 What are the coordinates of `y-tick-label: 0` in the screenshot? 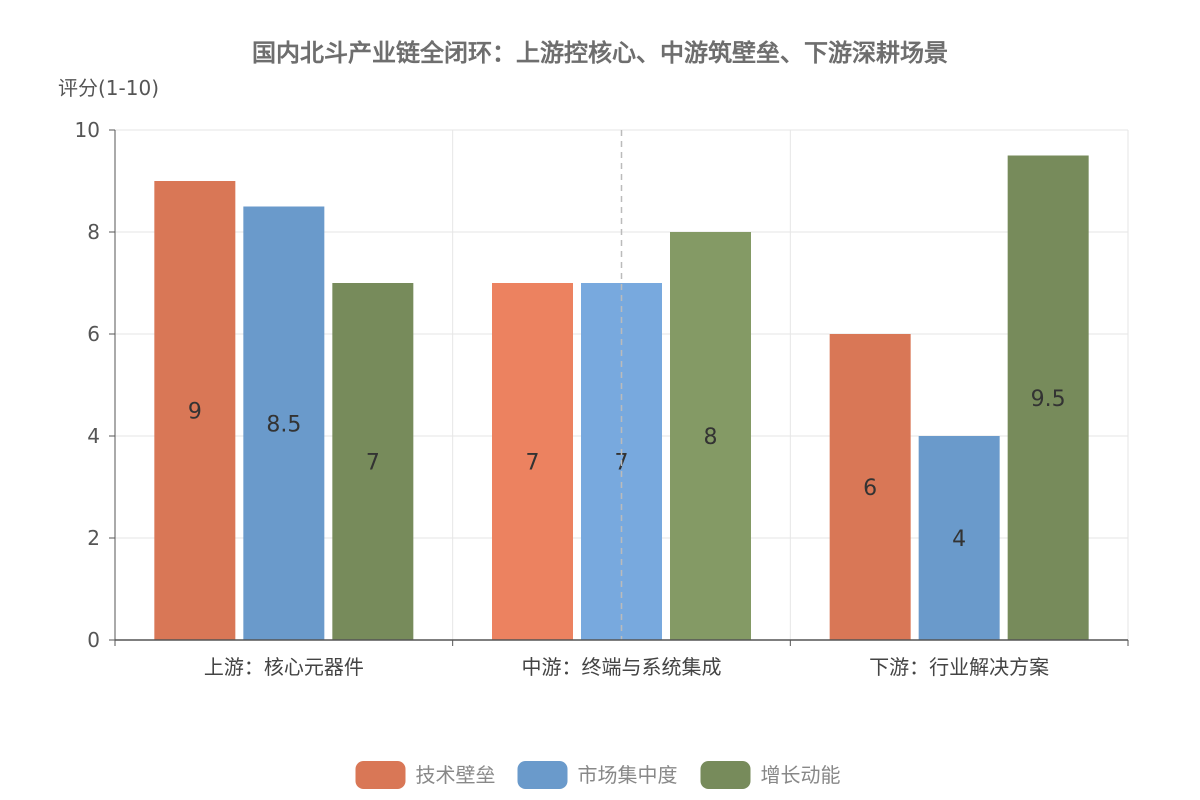 It's located at (93, 640).